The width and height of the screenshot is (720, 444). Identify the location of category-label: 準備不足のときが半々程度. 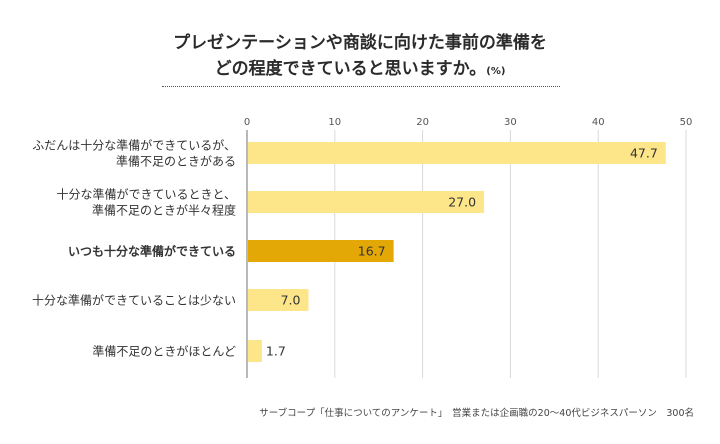
(164, 210).